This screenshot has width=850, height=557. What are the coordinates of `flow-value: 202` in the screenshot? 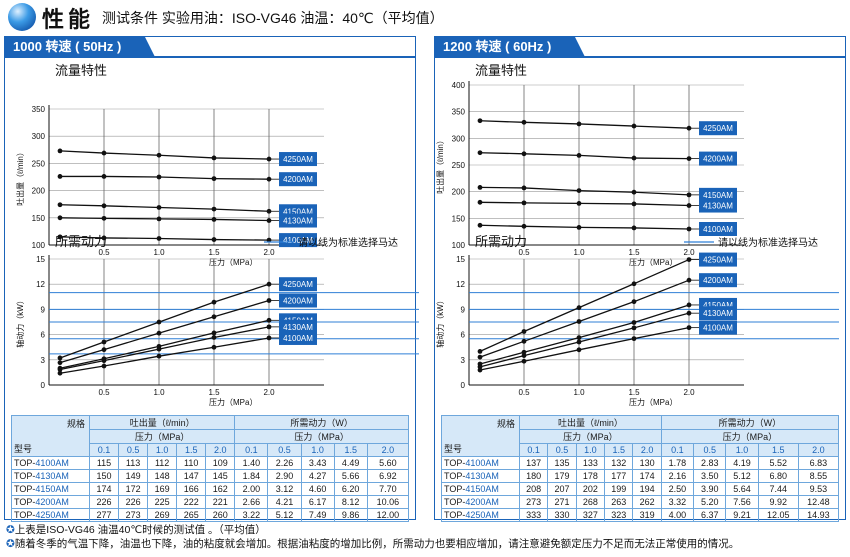 It's located at (590, 489).